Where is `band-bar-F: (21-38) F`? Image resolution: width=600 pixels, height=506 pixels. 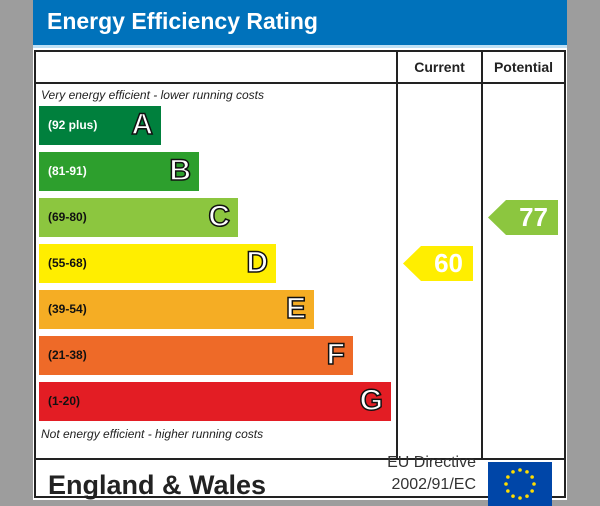
band-bar-F: (21-38) F is located at coordinates (196, 355).